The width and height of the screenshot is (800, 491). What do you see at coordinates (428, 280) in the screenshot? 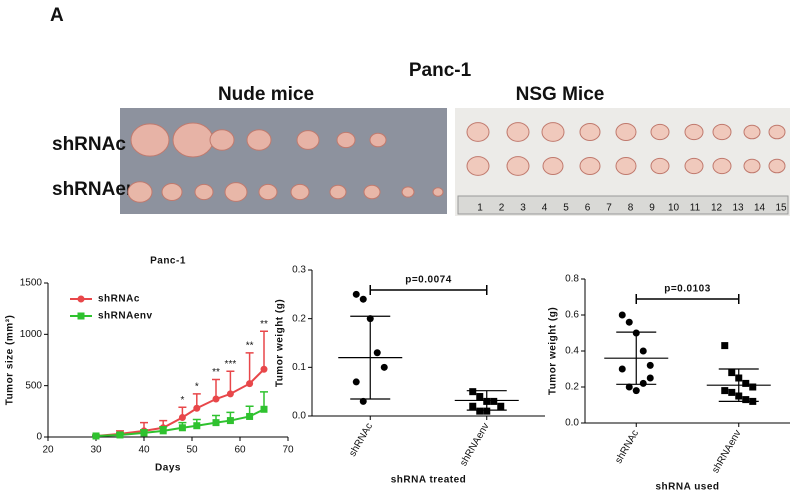
I see `p-value: p=0.0074` at bounding box center [428, 280].